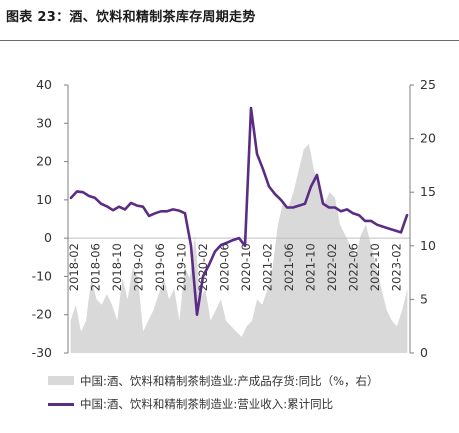  I want to click on legend-item-revenue: 中国:酒、饮料和精制茶制造业:营业收入:累计同比, so click(229, 404).